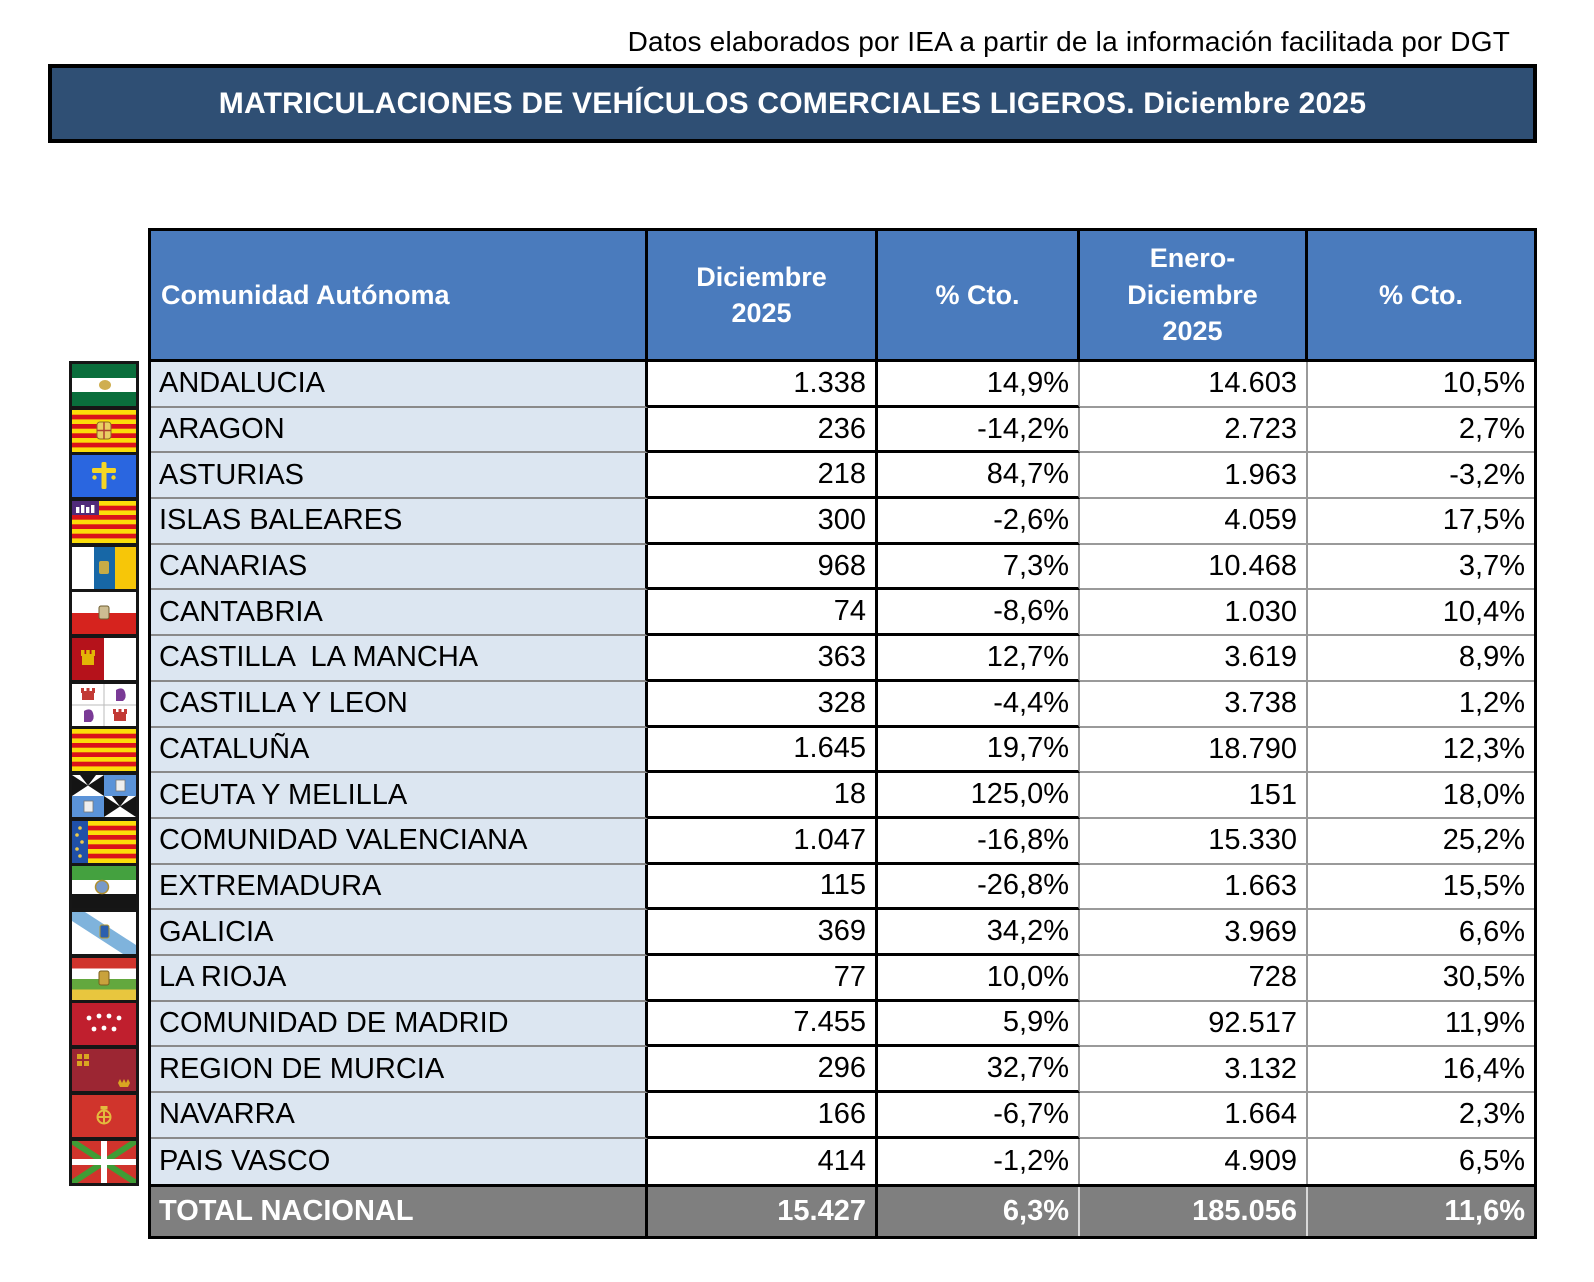  I want to click on region-name: COMUNIDAD VALENCIANA, so click(399, 841).